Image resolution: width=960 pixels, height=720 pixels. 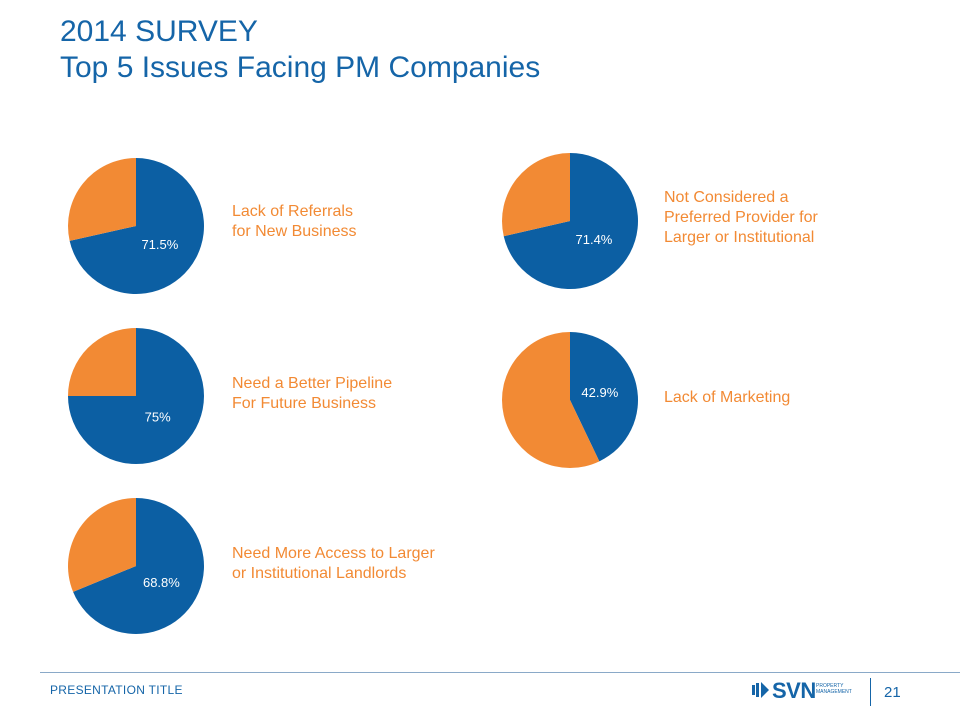 I want to click on pie-chart-access: 68.8%, so click(x=136, y=566).